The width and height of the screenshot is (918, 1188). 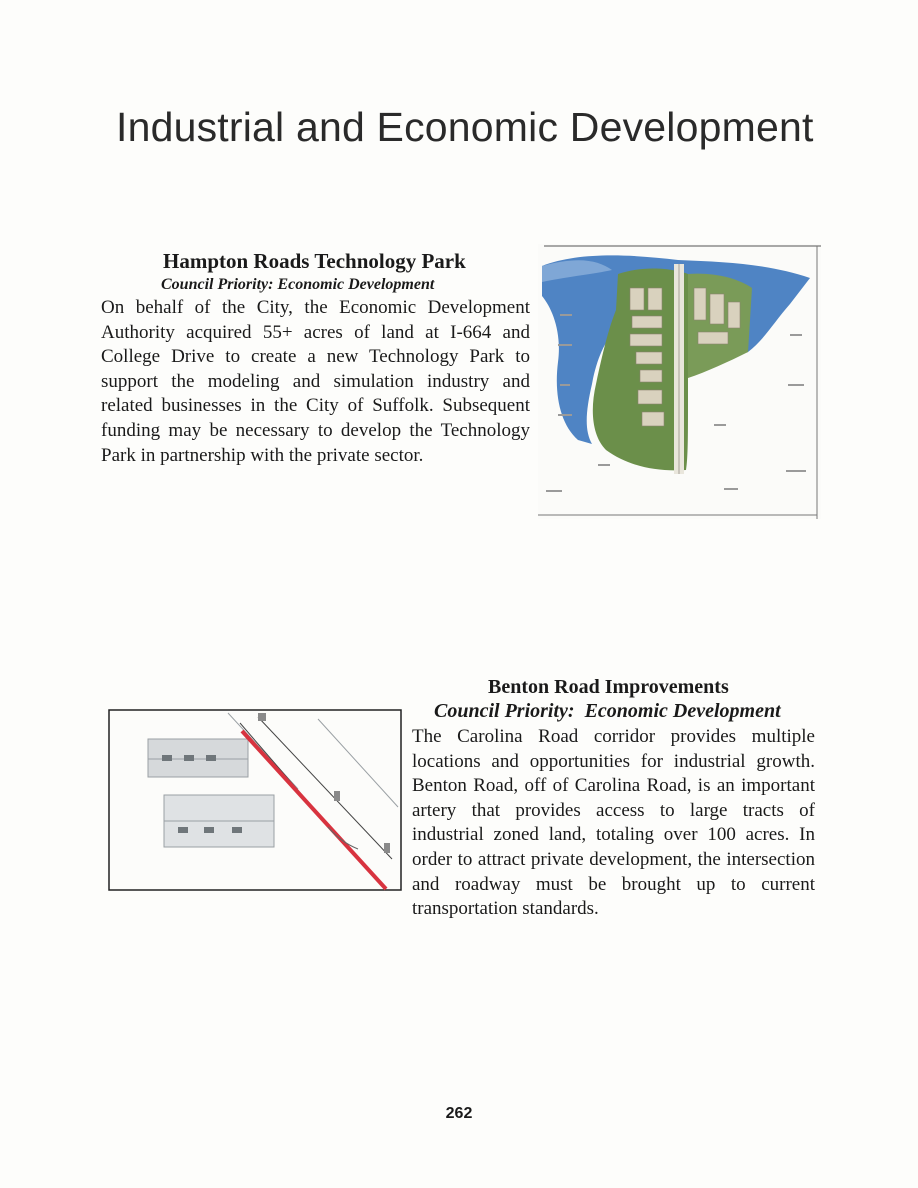 I want to click on section-heading: Hampton Roads Technology Park, so click(x=314, y=261).